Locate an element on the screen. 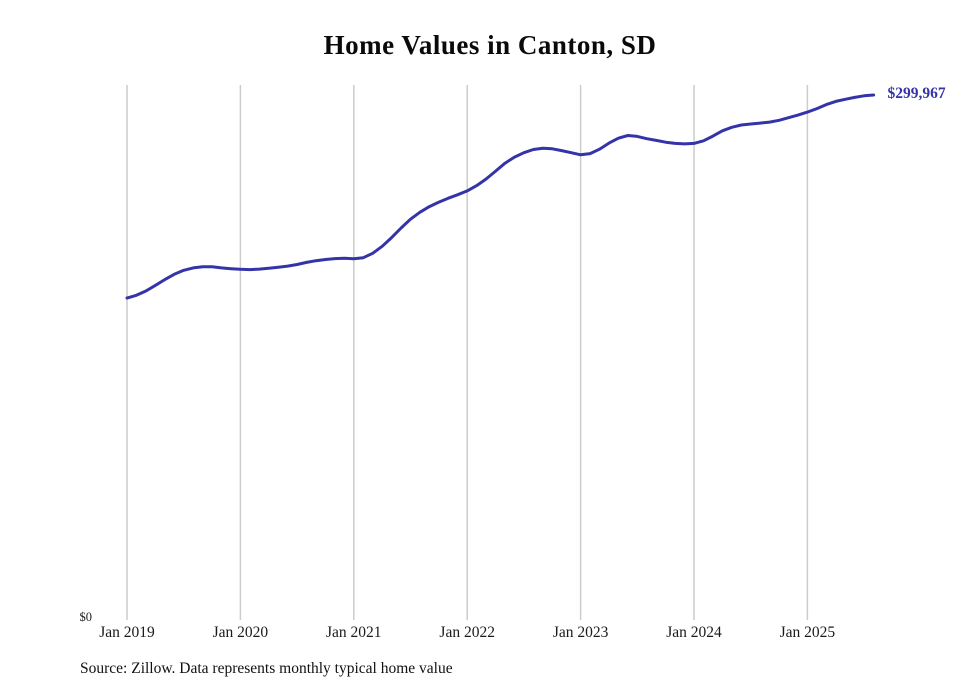  end-value-label: $299,967 is located at coordinates (916, 93).